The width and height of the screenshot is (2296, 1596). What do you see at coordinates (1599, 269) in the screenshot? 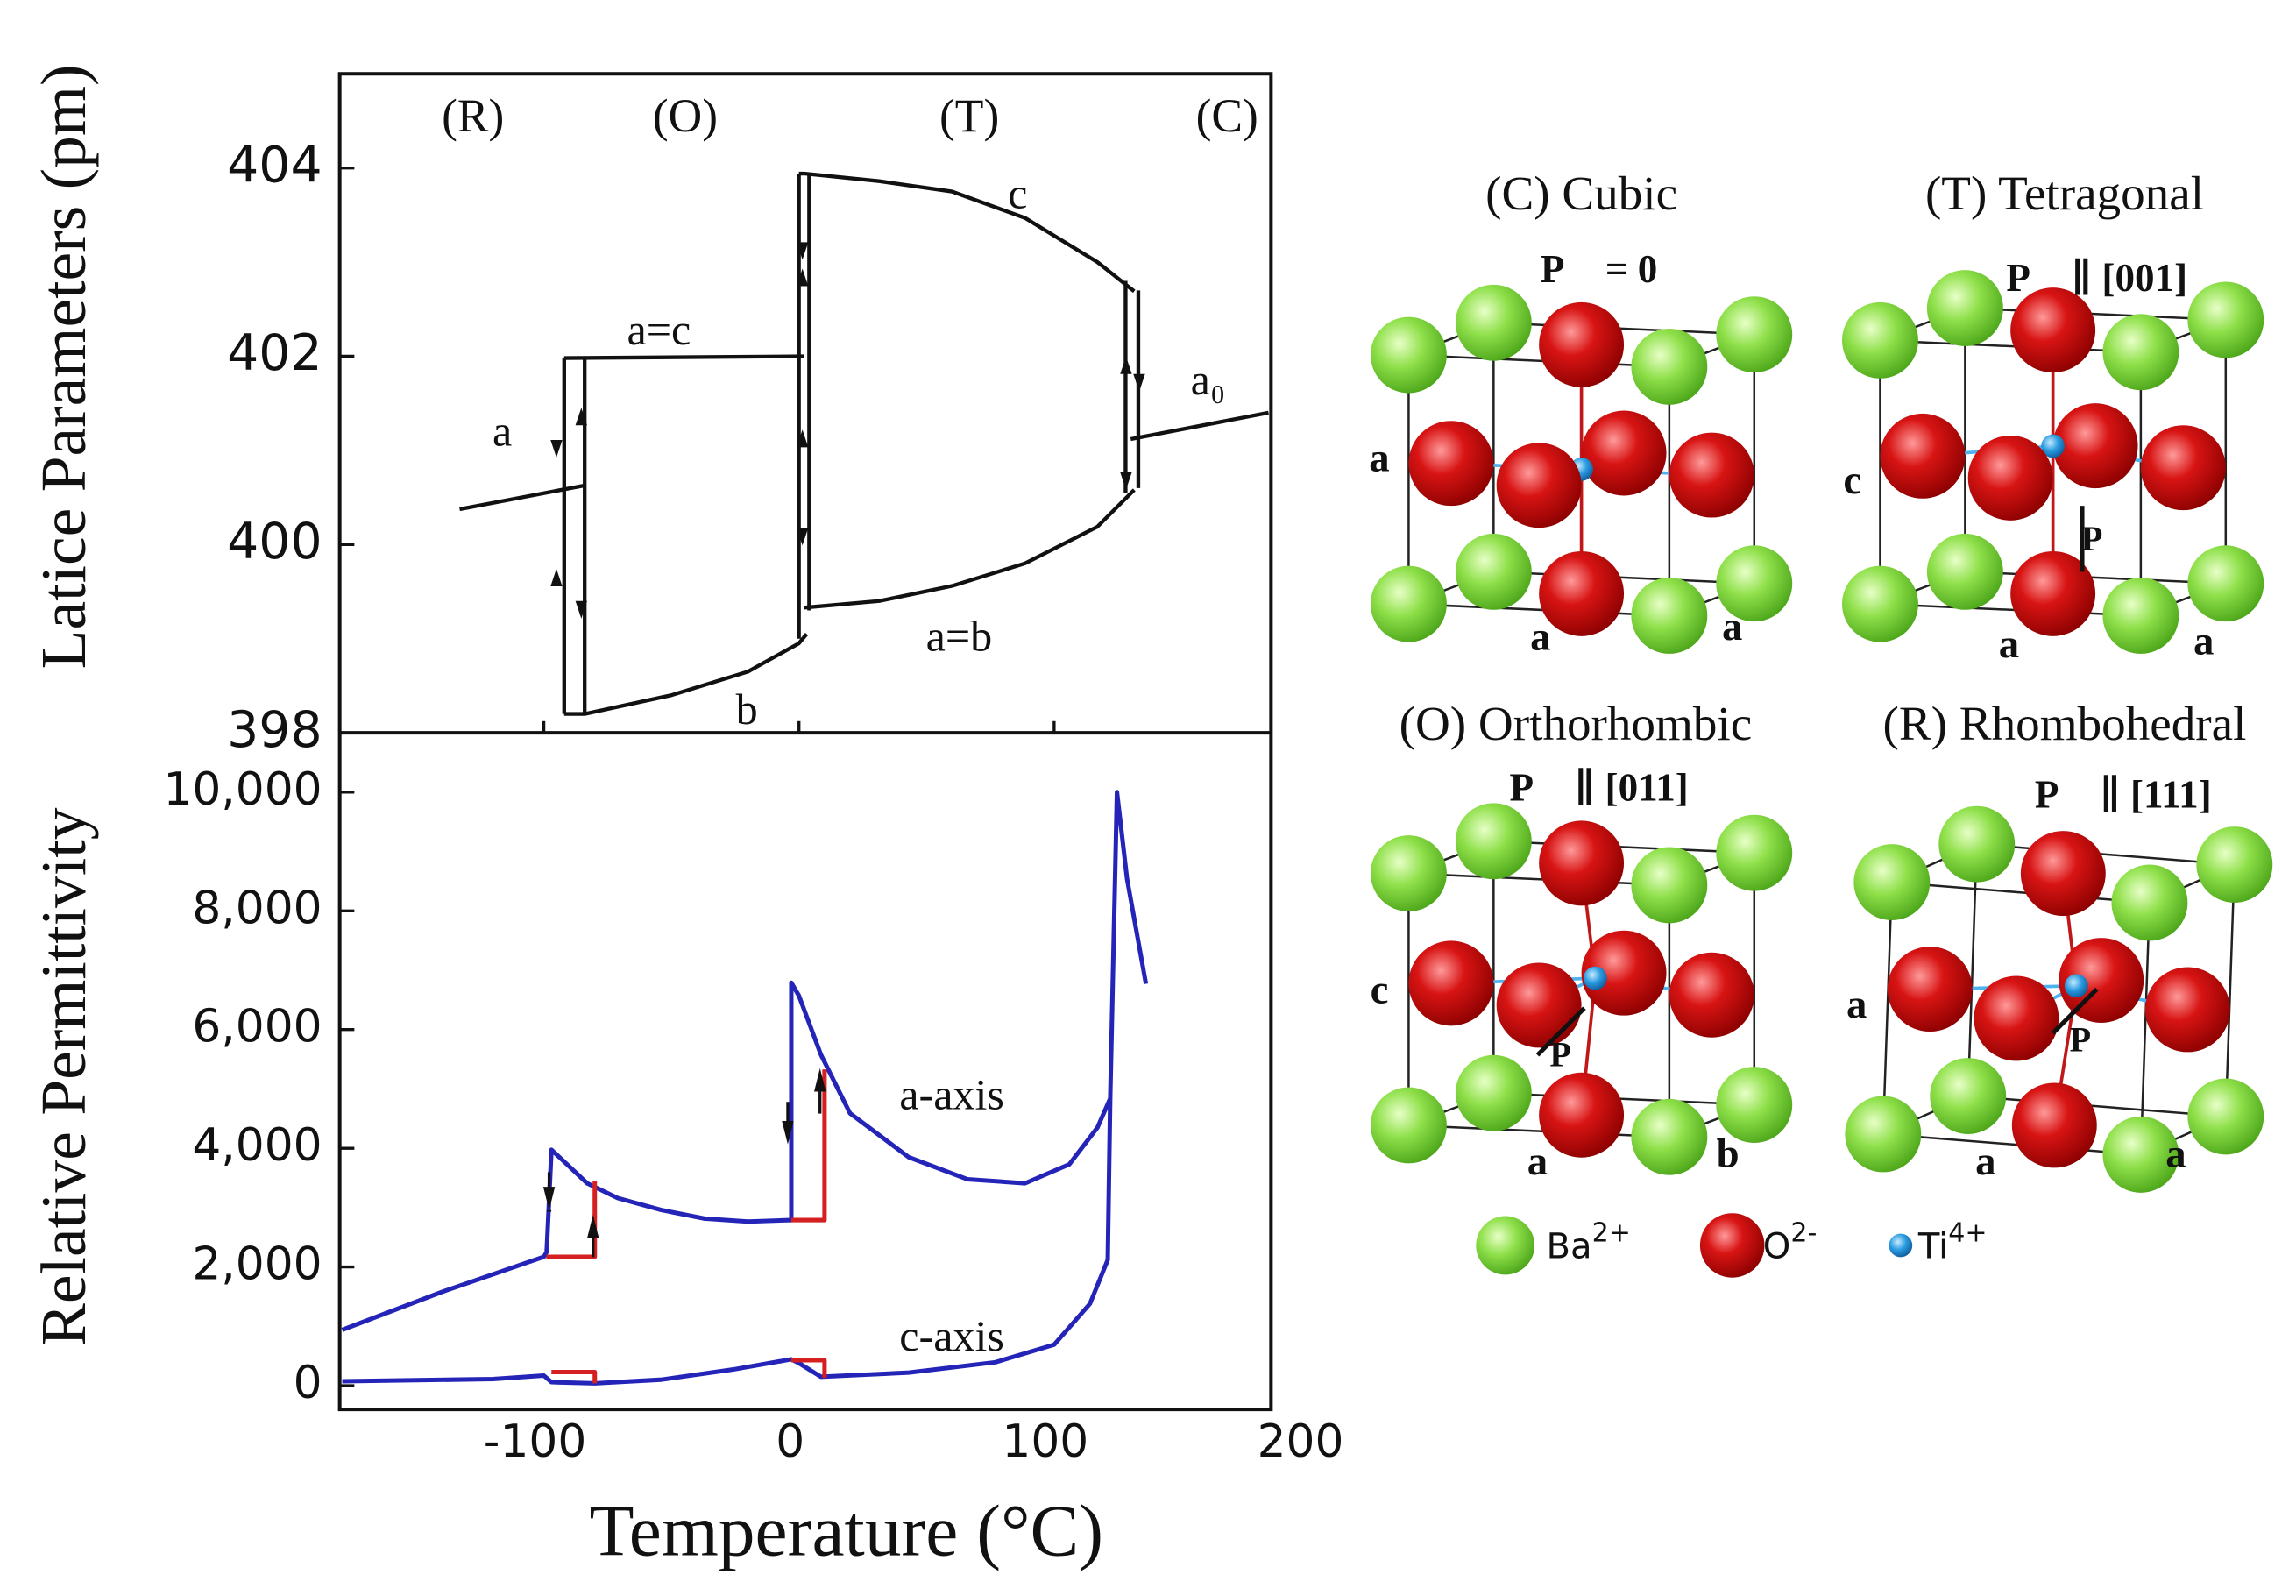
I see `polarization: P⃗ = 0` at bounding box center [1599, 269].